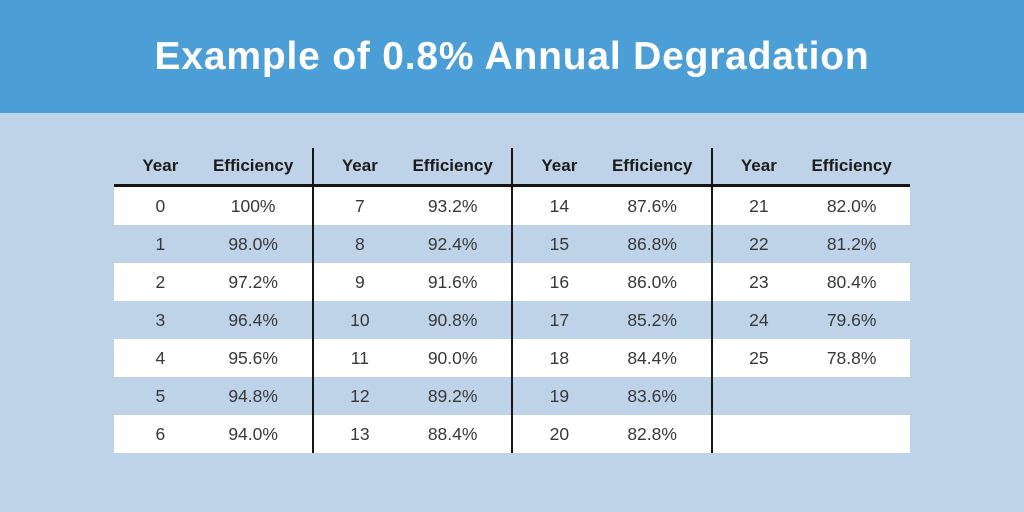 The width and height of the screenshot is (1024, 512). What do you see at coordinates (559, 357) in the screenshot?
I see `year-cell: 18` at bounding box center [559, 357].